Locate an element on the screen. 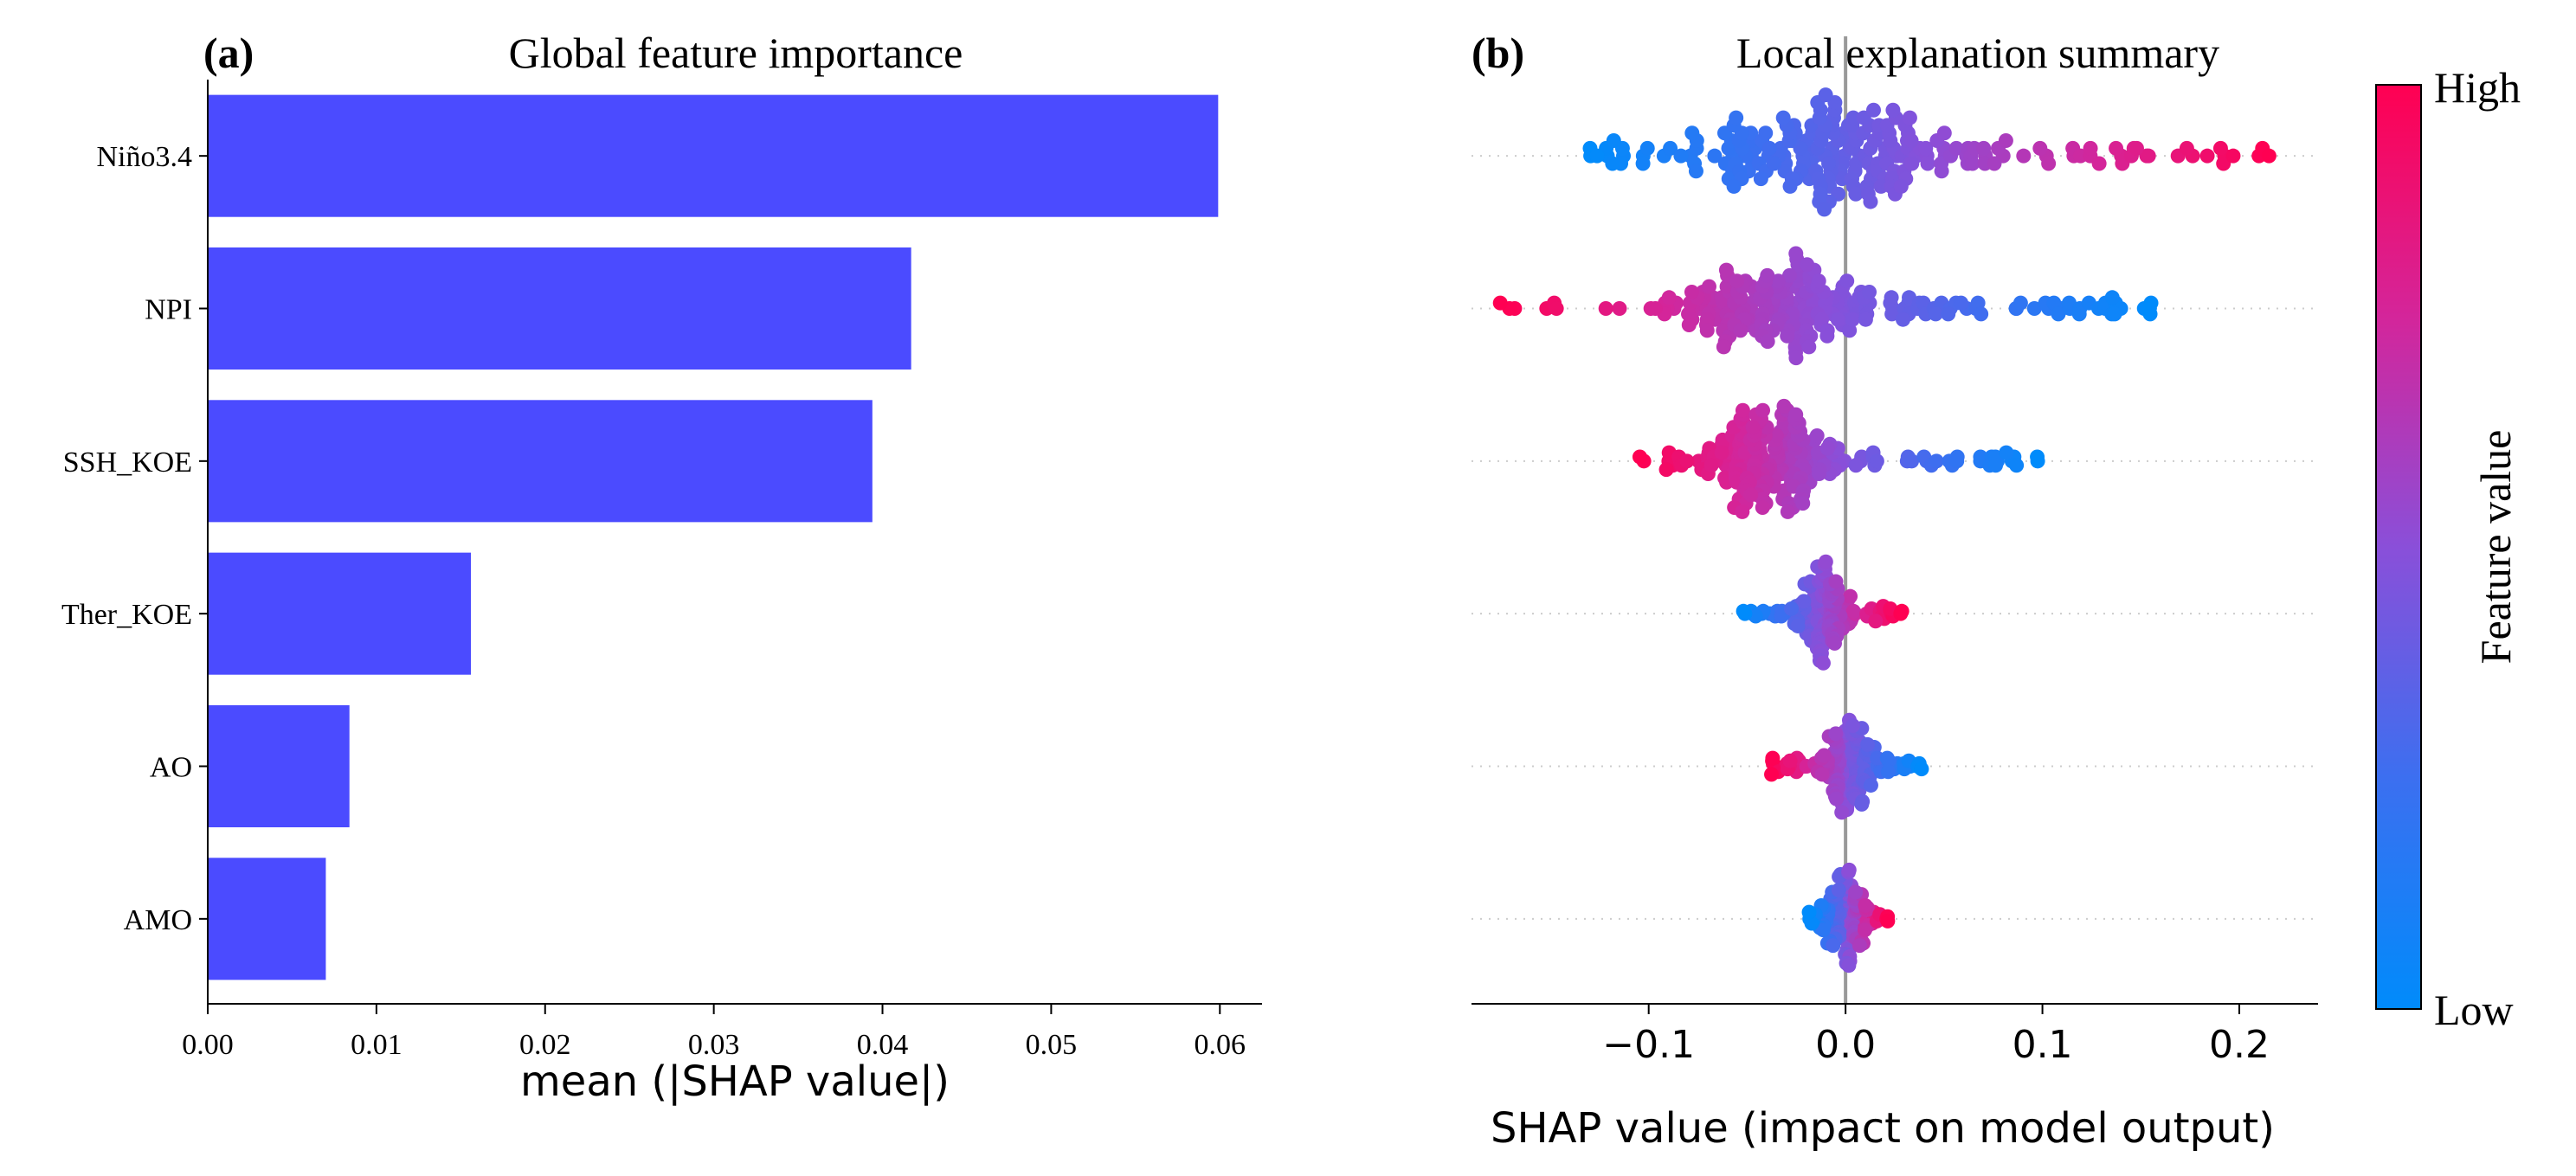 Image resolution: width=2576 pixels, height=1176 pixels. category-label-4: AO is located at coordinates (171, 768).